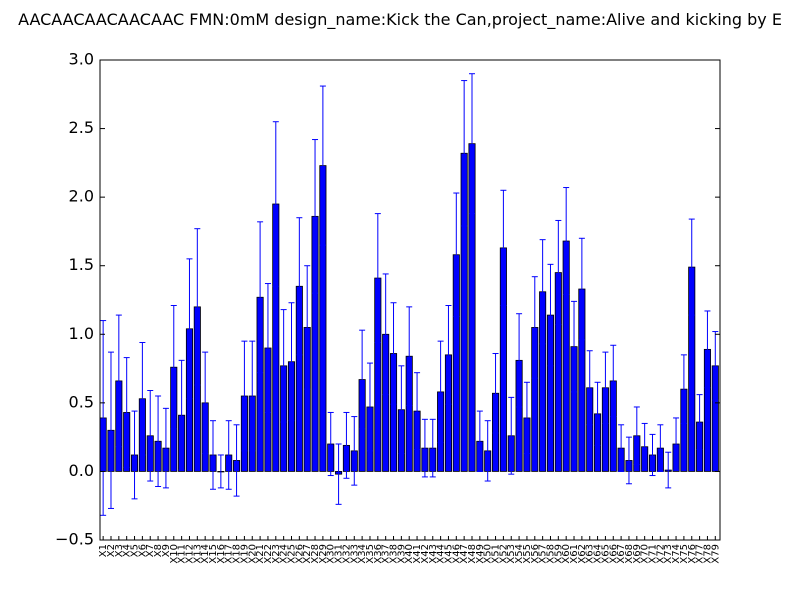 The width and height of the screenshot is (800, 600). Describe the element at coordinates (354, 451) in the screenshot. I see `error-bar-X33` at that location.